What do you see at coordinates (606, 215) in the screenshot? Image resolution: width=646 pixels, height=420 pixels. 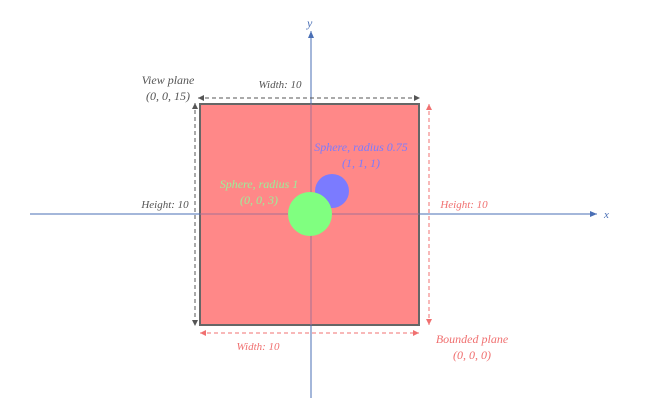 I see `x-axis-label: x` at bounding box center [606, 215].